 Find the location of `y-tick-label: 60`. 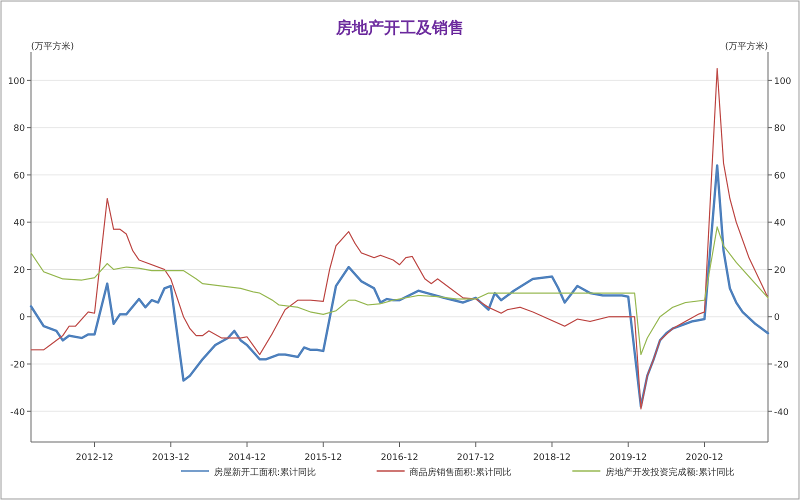

y-tick-label: 60 is located at coordinates (20, 176).